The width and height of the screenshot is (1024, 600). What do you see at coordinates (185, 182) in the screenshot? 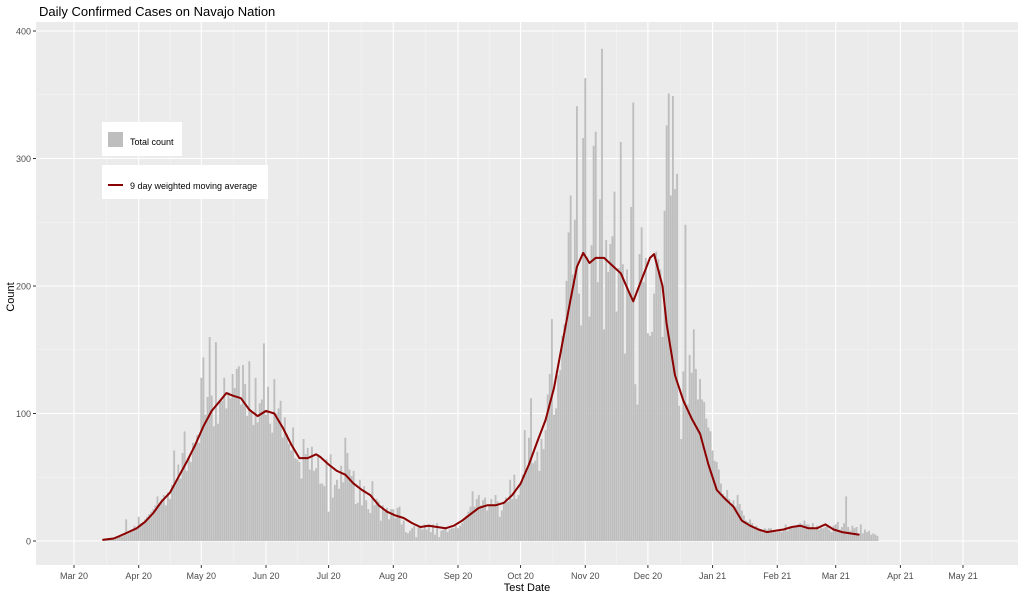
I see `legend-moving-average: 9 day weighted moving average` at bounding box center [185, 182].